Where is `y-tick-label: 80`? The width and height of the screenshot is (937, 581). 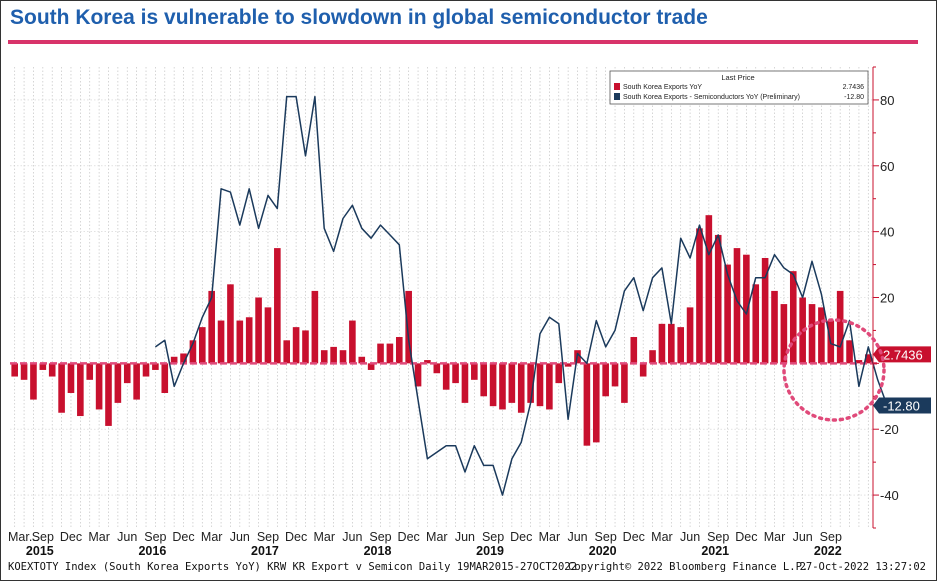 y-tick-label: 80 is located at coordinates (887, 100).